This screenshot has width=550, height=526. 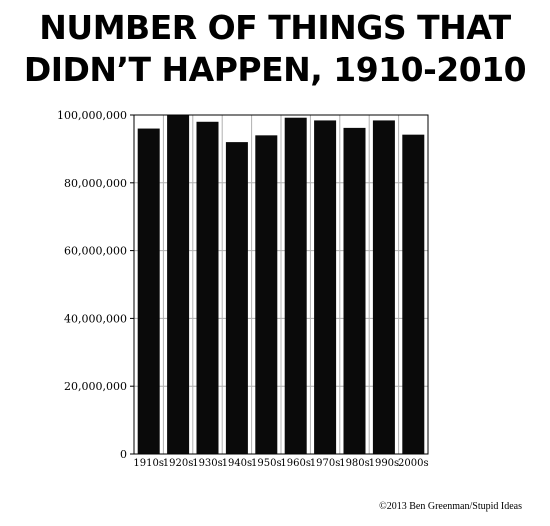 What do you see at coordinates (95, 251) in the screenshot?
I see `y-tick-label: 60,000,000` at bounding box center [95, 251].